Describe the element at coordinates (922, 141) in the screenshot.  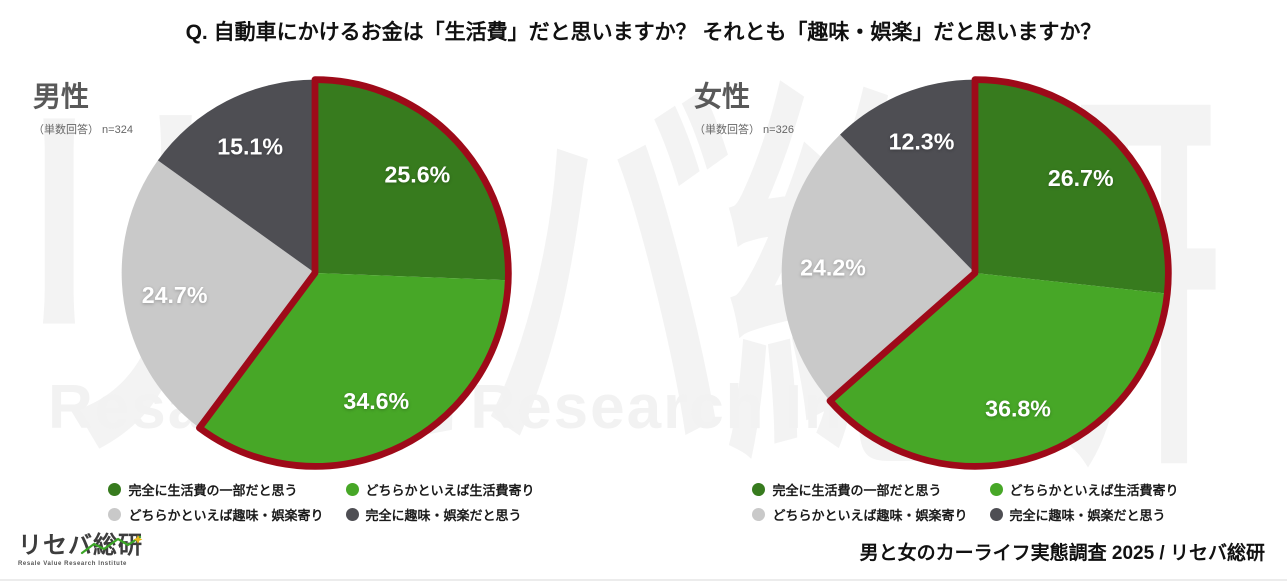
I see `pie-slice-value-label: 12.3%` at that location.